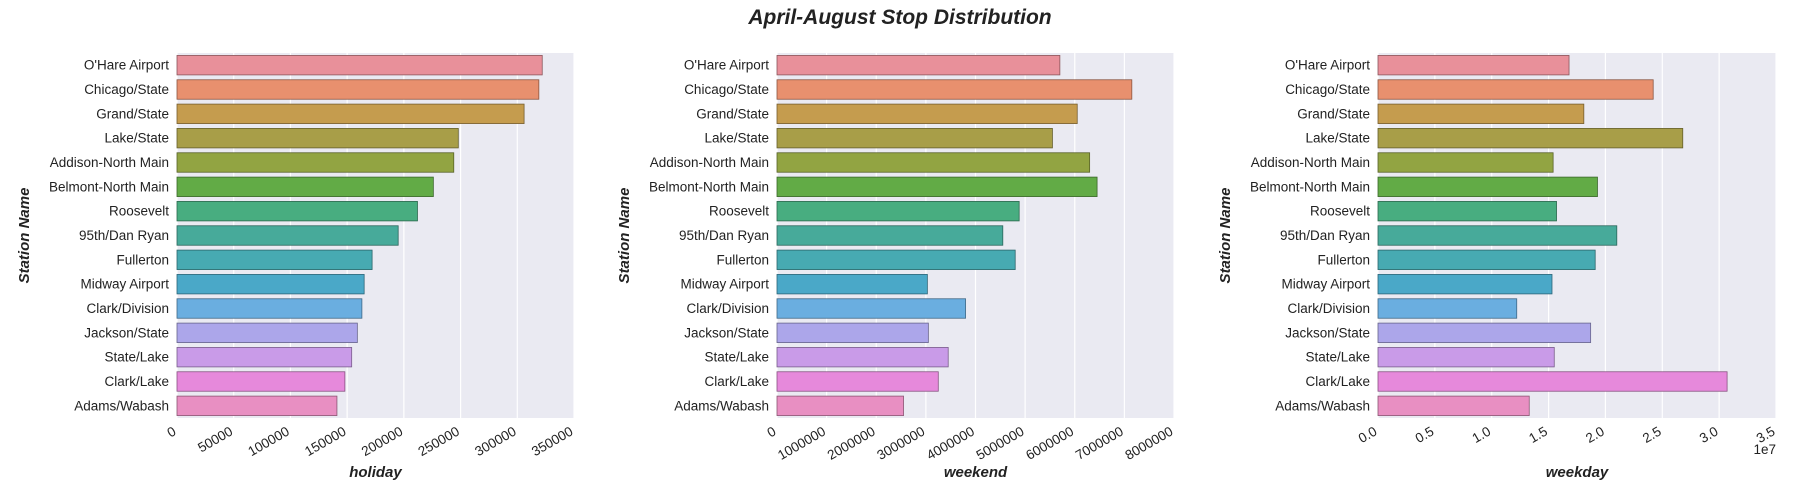  Describe the element at coordinates (871, 308) in the screenshot. I see `bar-clark-division` at that location.